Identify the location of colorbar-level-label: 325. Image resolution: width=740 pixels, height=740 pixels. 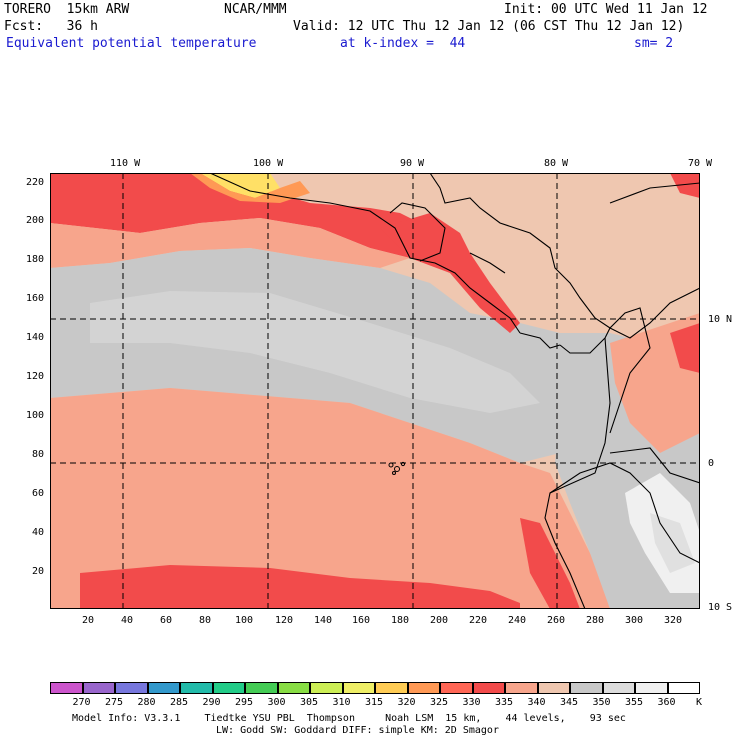
(439, 702).